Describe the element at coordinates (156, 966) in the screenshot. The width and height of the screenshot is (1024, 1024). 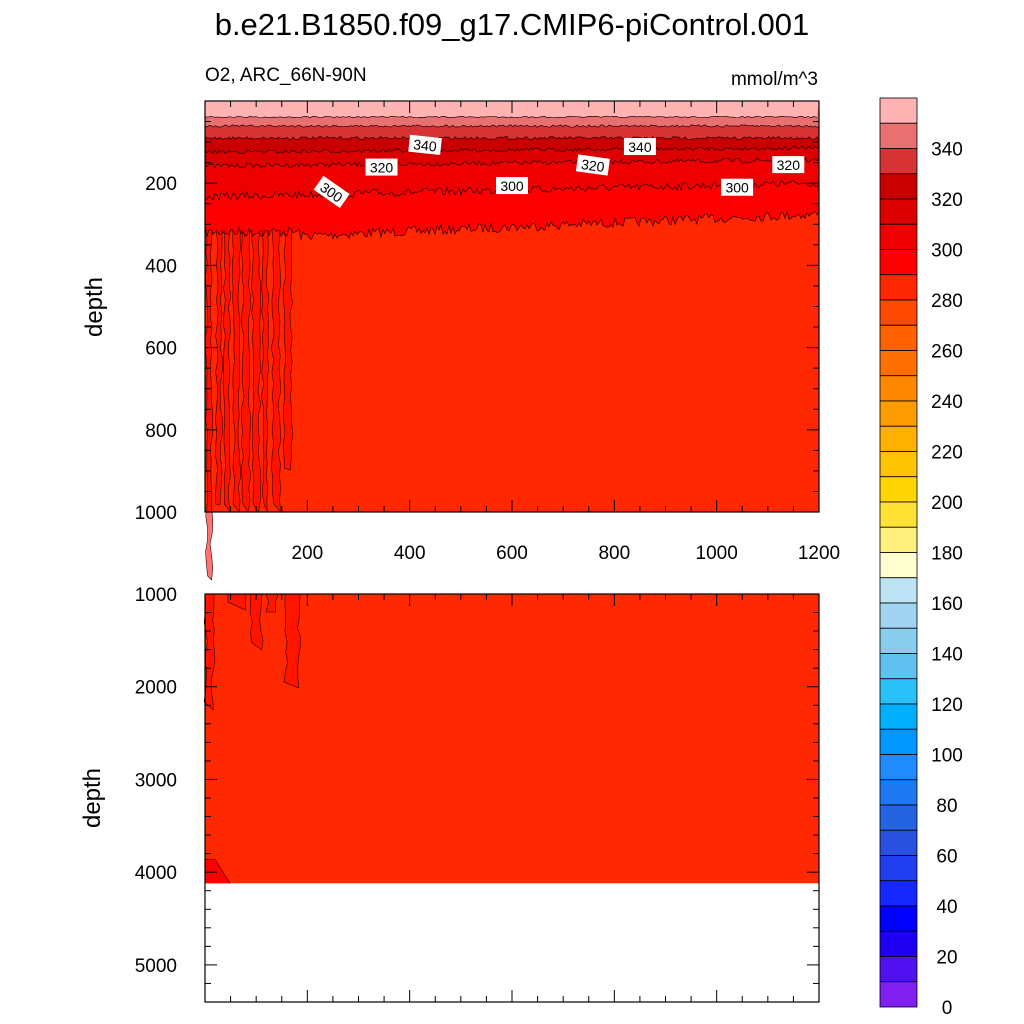
I see `y-tick-label: 5000` at that location.